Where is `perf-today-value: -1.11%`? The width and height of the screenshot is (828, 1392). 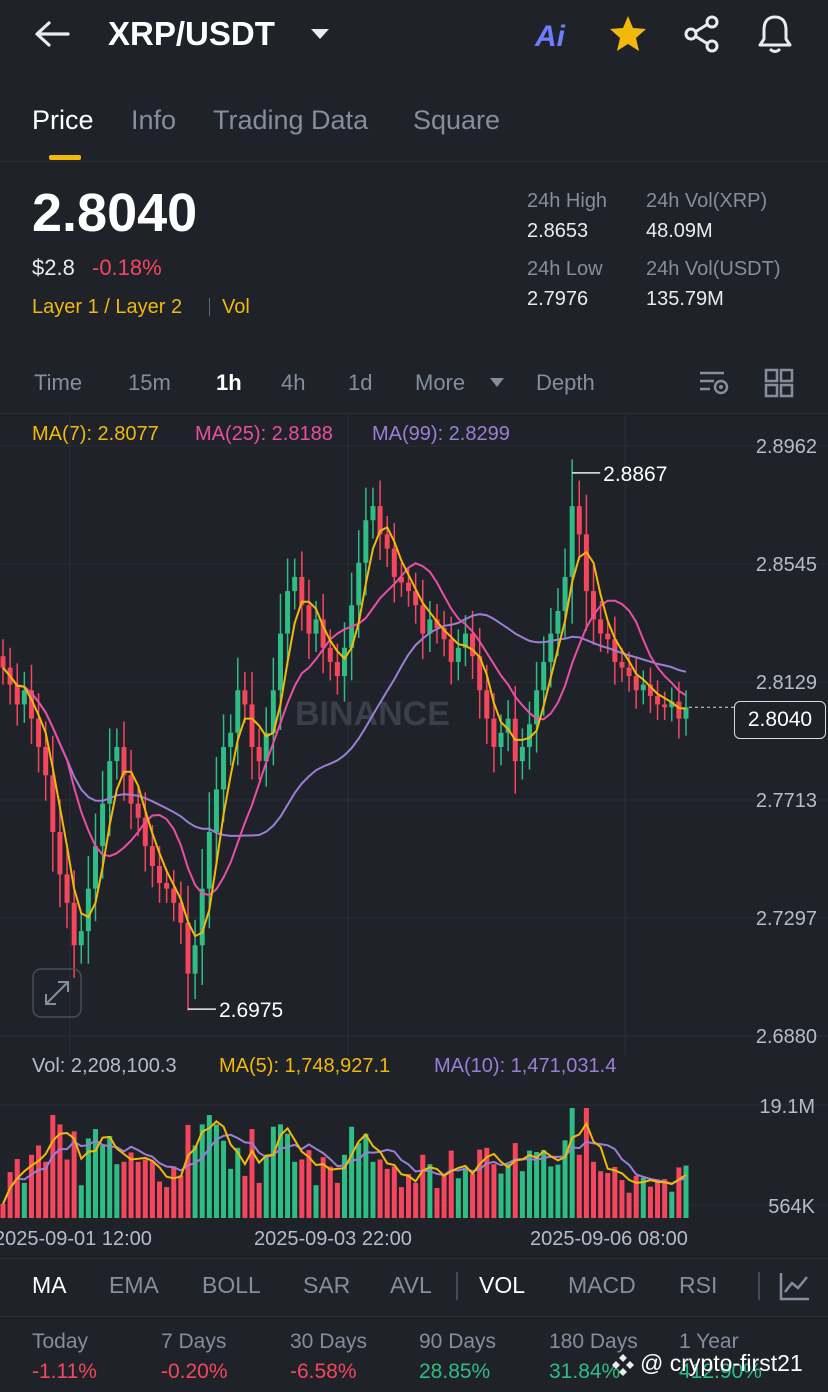 perf-today-value: -1.11% is located at coordinates (64, 1371).